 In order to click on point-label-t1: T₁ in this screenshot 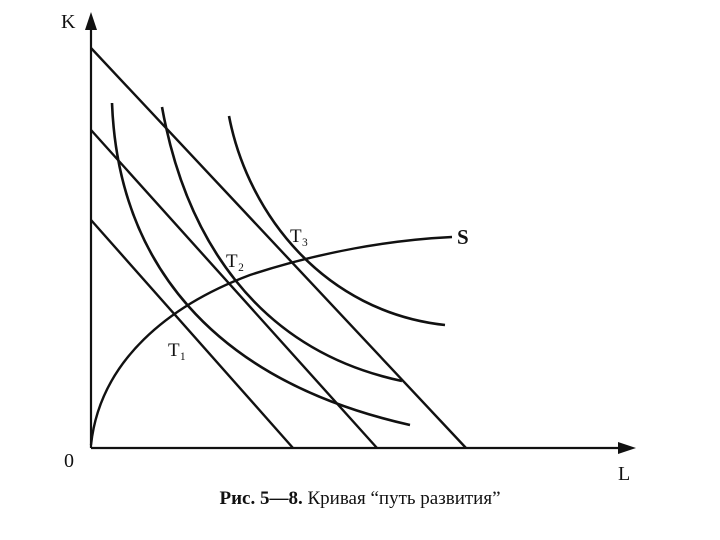, I will do `click(177, 350)`.